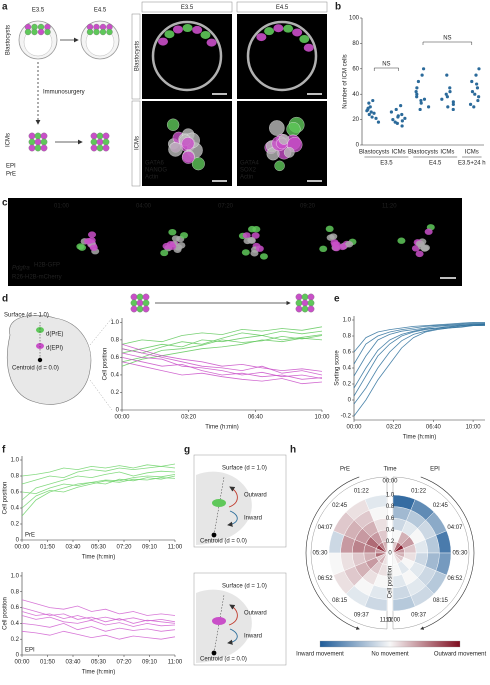 Image resolution: width=490 pixels, height=685 pixels. Describe the element at coordinates (355, 120) in the screenshot. I see `y-tick-label: 20` at that location.